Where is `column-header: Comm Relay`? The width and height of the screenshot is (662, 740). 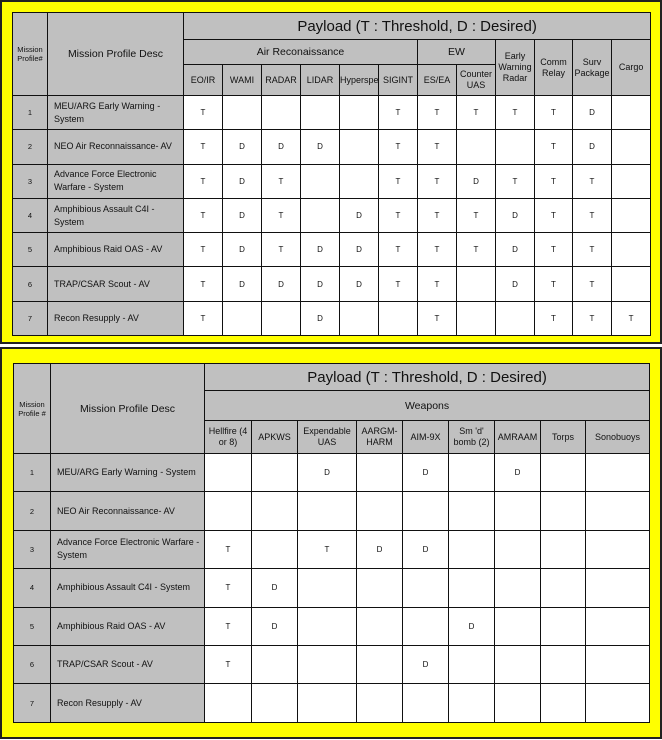
column-header: Comm Relay is located at coordinates (553, 67).